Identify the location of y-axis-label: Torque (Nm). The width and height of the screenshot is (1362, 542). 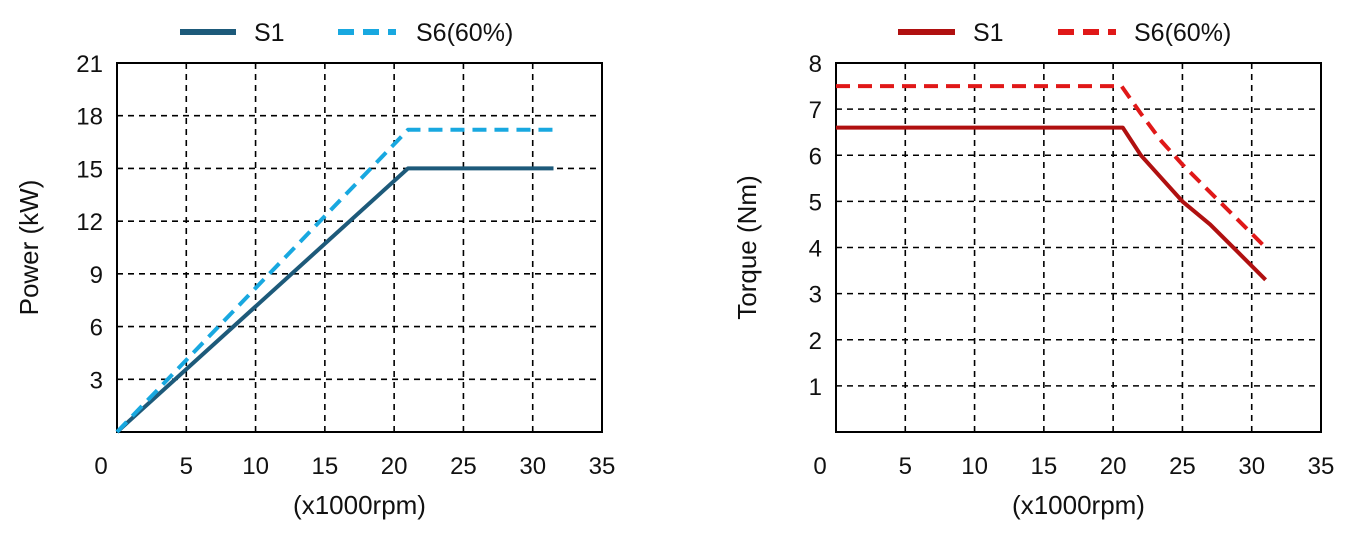
(747, 247).